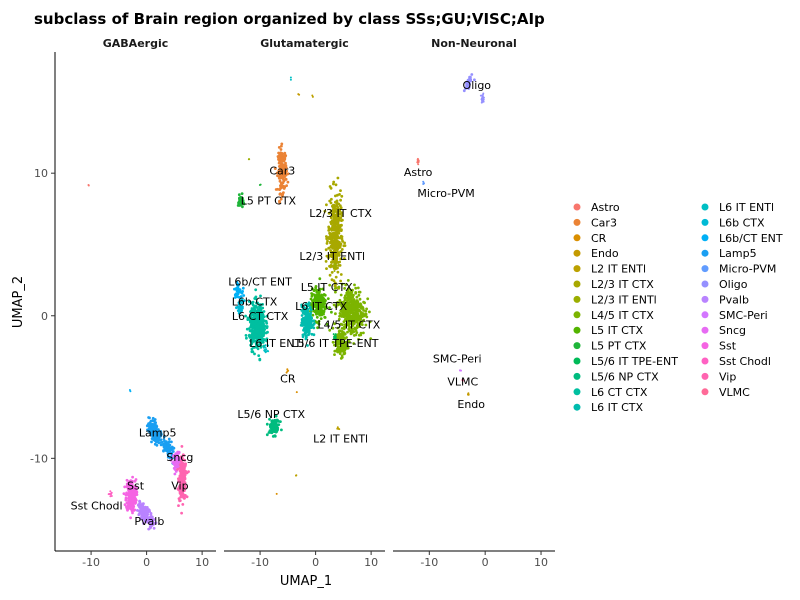 This screenshot has width=800, height=600. I want to click on legend-item: Pvalb, so click(725, 299).